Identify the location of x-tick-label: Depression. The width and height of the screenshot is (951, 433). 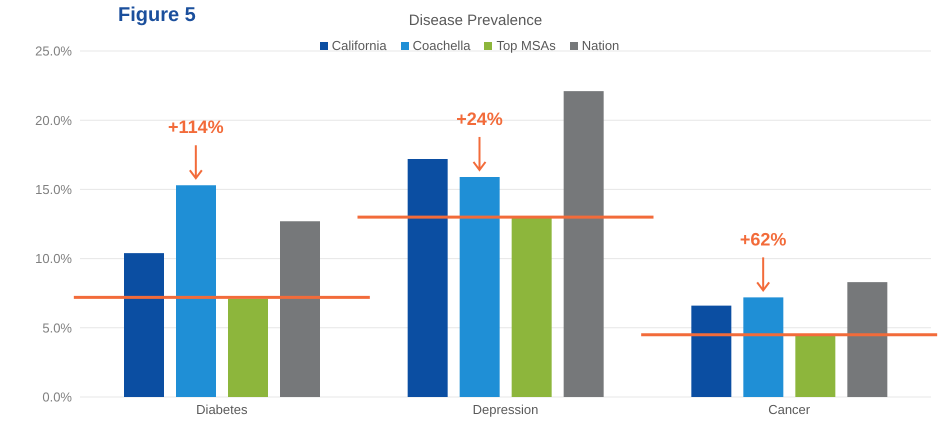
(505, 410).